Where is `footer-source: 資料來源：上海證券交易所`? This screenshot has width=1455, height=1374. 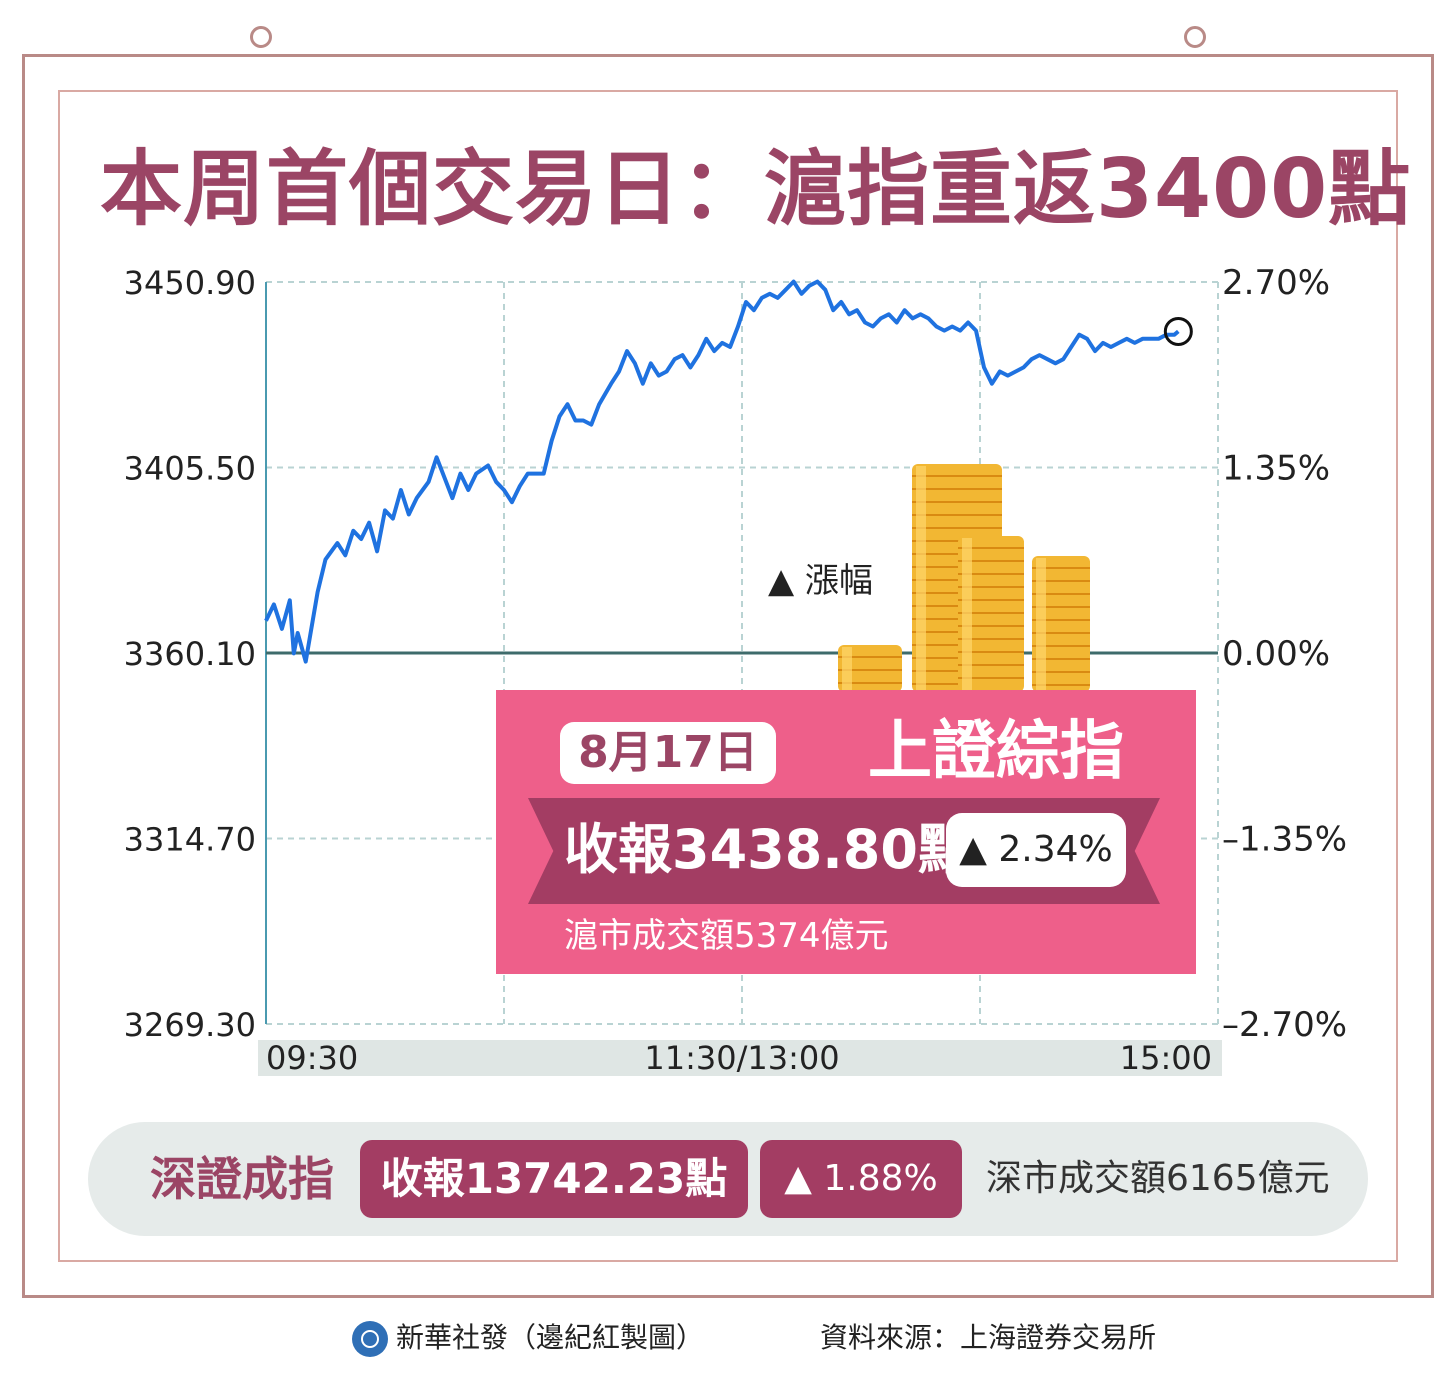 footer-source: 資料來源：上海證券交易所 is located at coordinates (988, 1337).